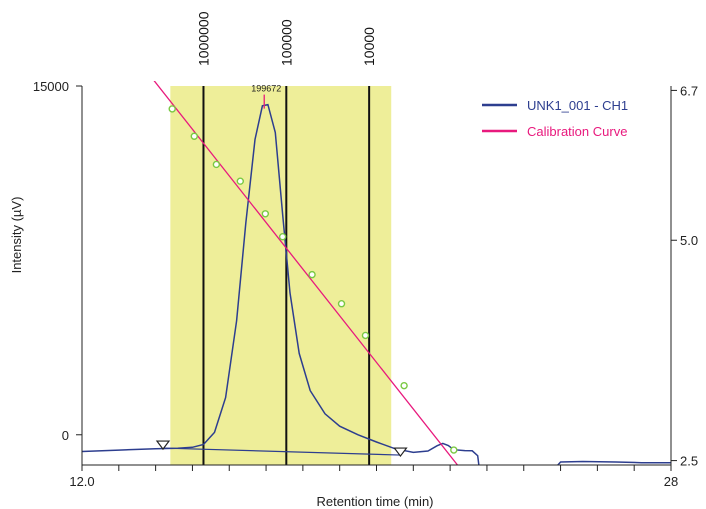 This screenshot has width=706, height=509. Describe the element at coordinates (281, 451) in the screenshot. I see `baseline-line` at that location.